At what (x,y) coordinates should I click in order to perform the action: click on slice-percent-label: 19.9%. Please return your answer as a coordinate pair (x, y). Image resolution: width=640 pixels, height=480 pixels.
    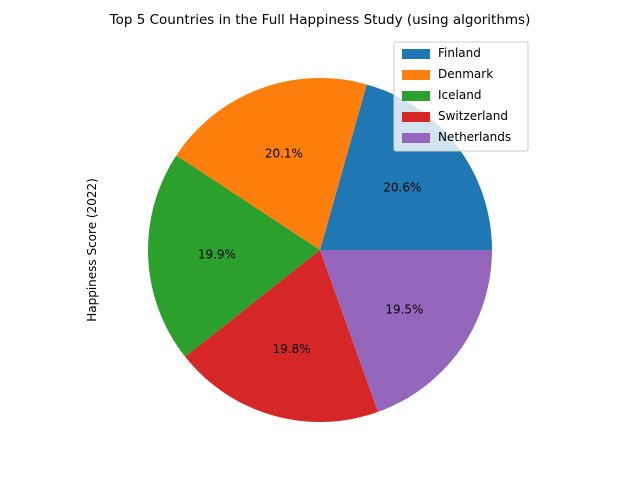
    Looking at the image, I should click on (217, 255).